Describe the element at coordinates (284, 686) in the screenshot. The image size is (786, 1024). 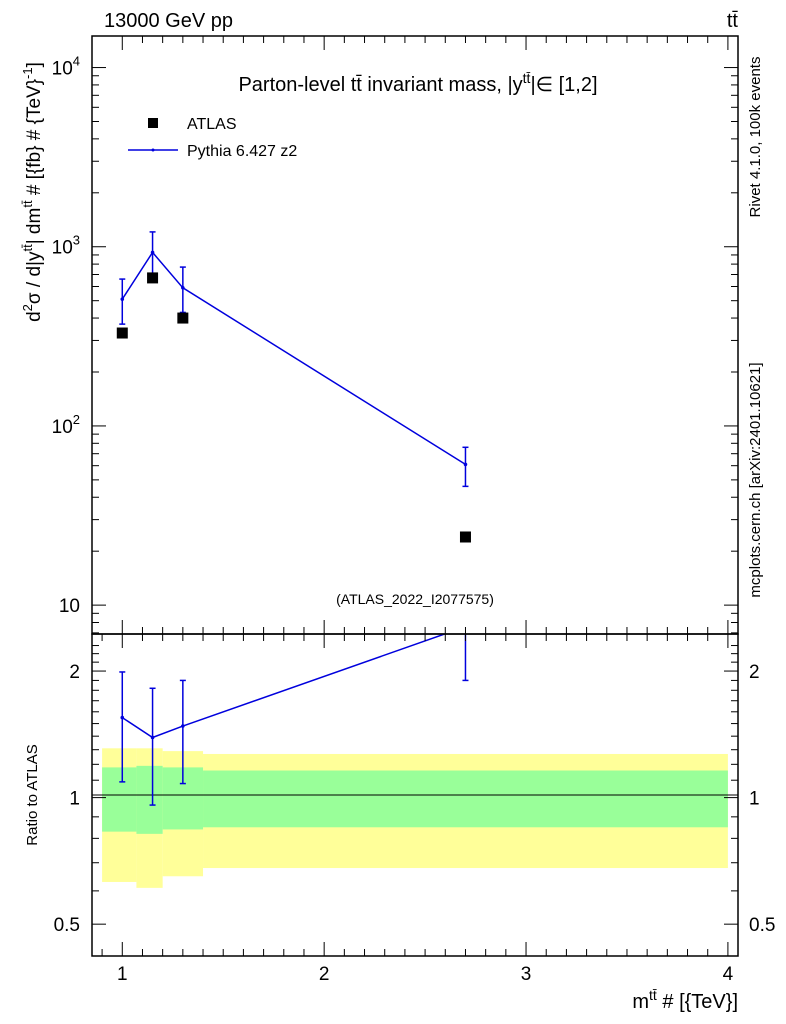
I see `ratio-mc-line` at that location.